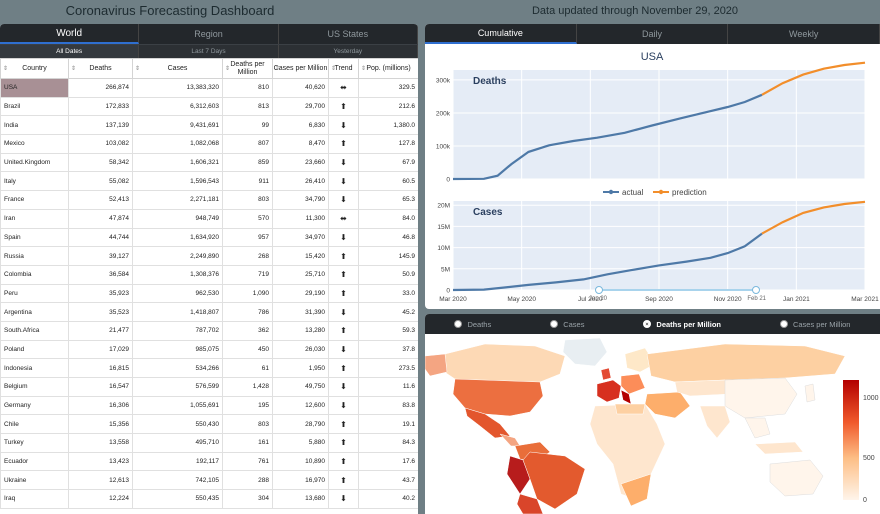 This screenshot has height=514, width=880. What do you see at coordinates (209, 34) in the screenshot?
I see `tab-region: Region` at bounding box center [209, 34].